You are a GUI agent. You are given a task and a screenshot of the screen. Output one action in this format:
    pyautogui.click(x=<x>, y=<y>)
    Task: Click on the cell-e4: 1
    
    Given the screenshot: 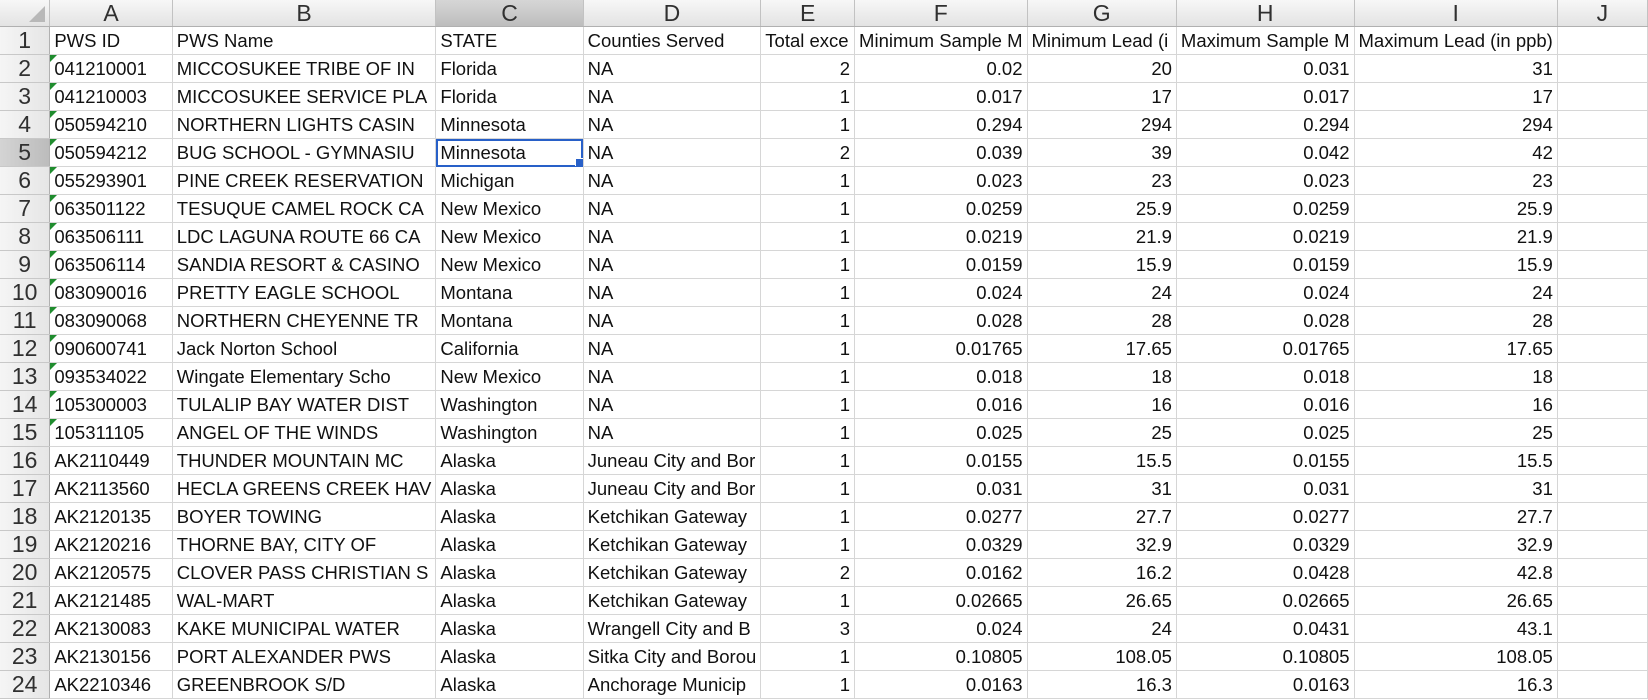 What is the action you would take?
    pyautogui.click(x=808, y=124)
    